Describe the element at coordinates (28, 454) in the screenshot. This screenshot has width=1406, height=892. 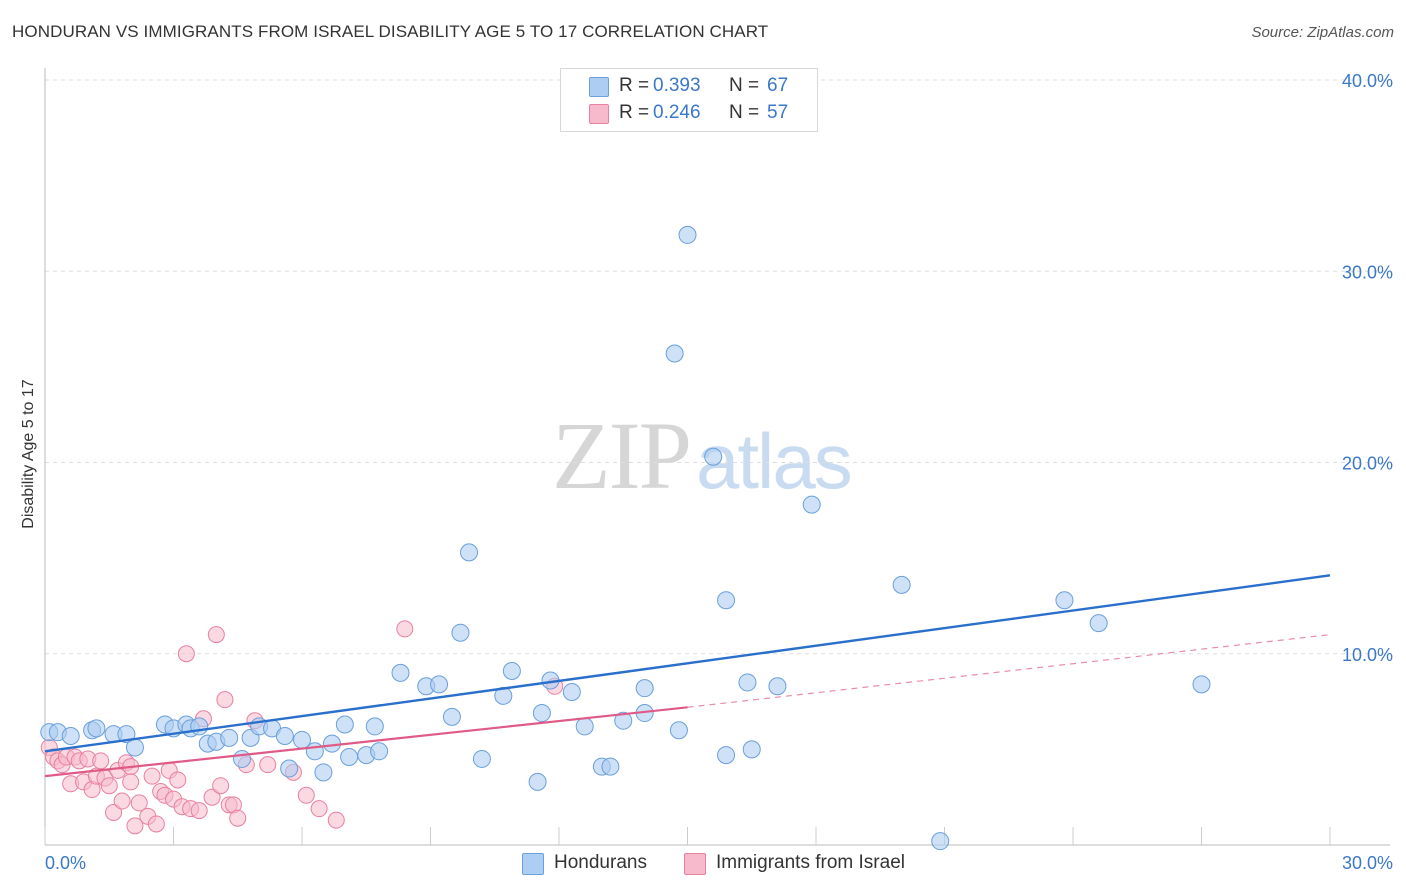
I see `y-axis-label: Disability Age 5 to 17` at that location.